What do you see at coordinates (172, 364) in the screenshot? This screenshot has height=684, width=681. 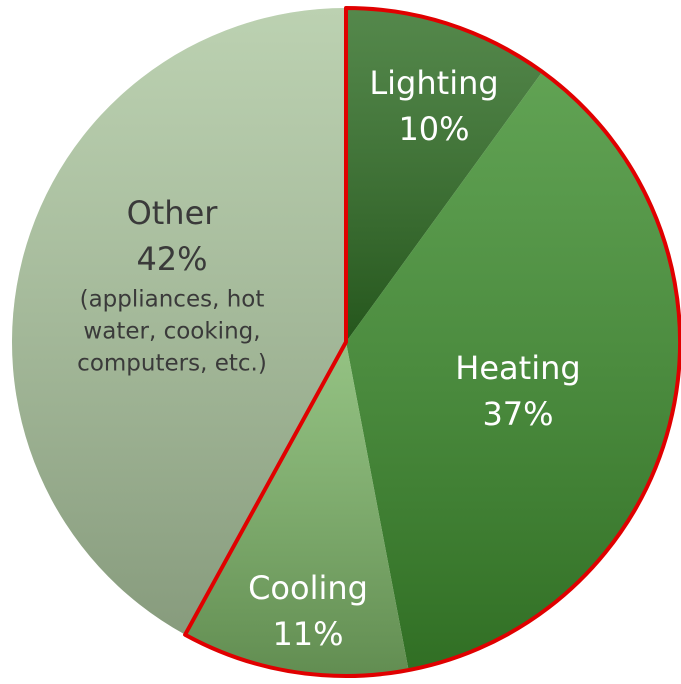 I see `slice-note: computers, etc.)` at bounding box center [172, 364].